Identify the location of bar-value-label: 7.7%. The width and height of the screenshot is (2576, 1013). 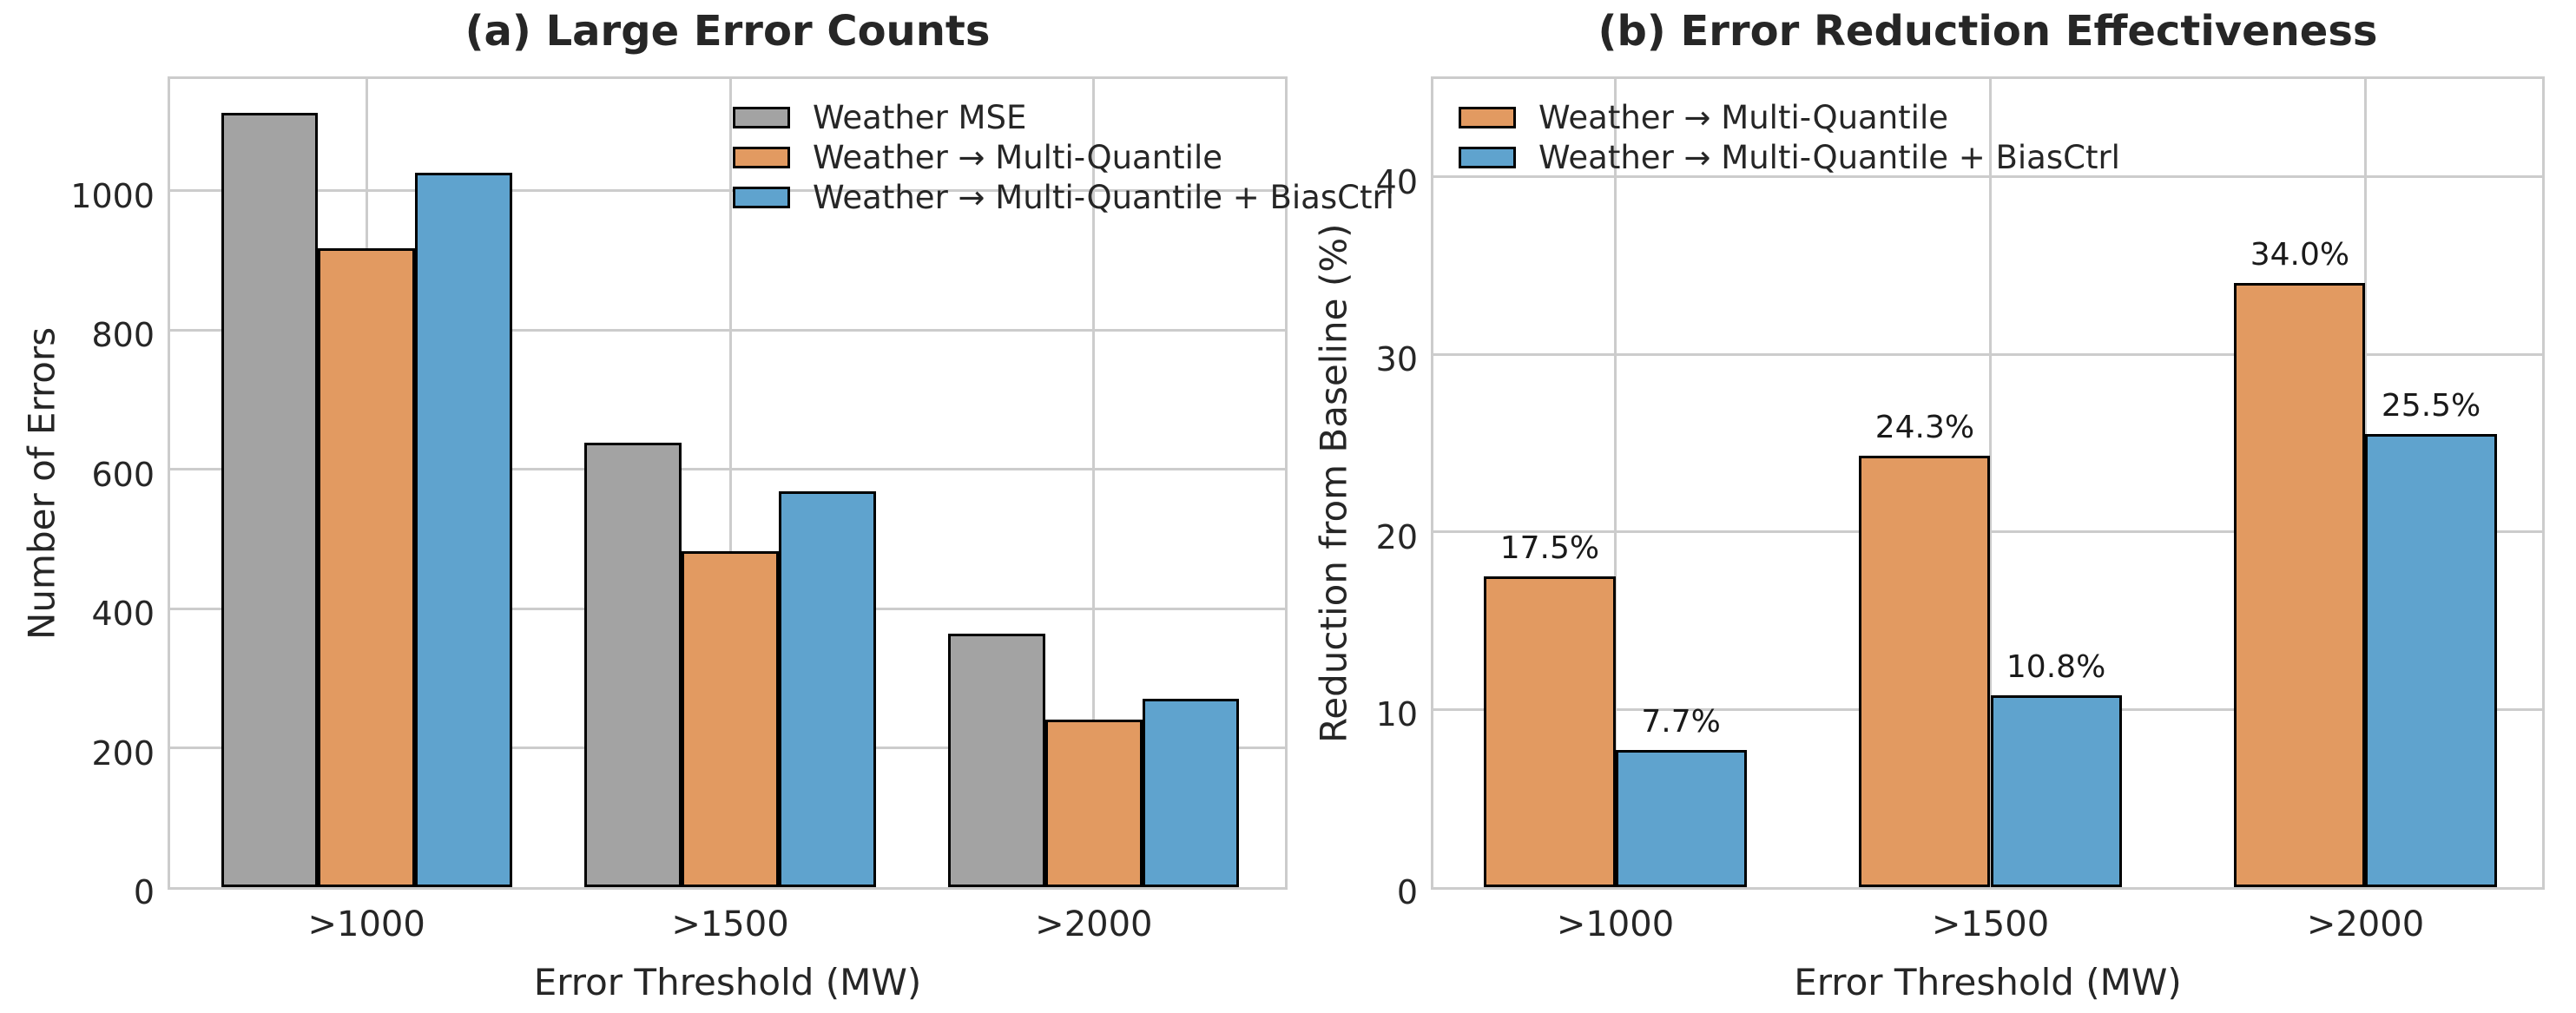
(1681, 722).